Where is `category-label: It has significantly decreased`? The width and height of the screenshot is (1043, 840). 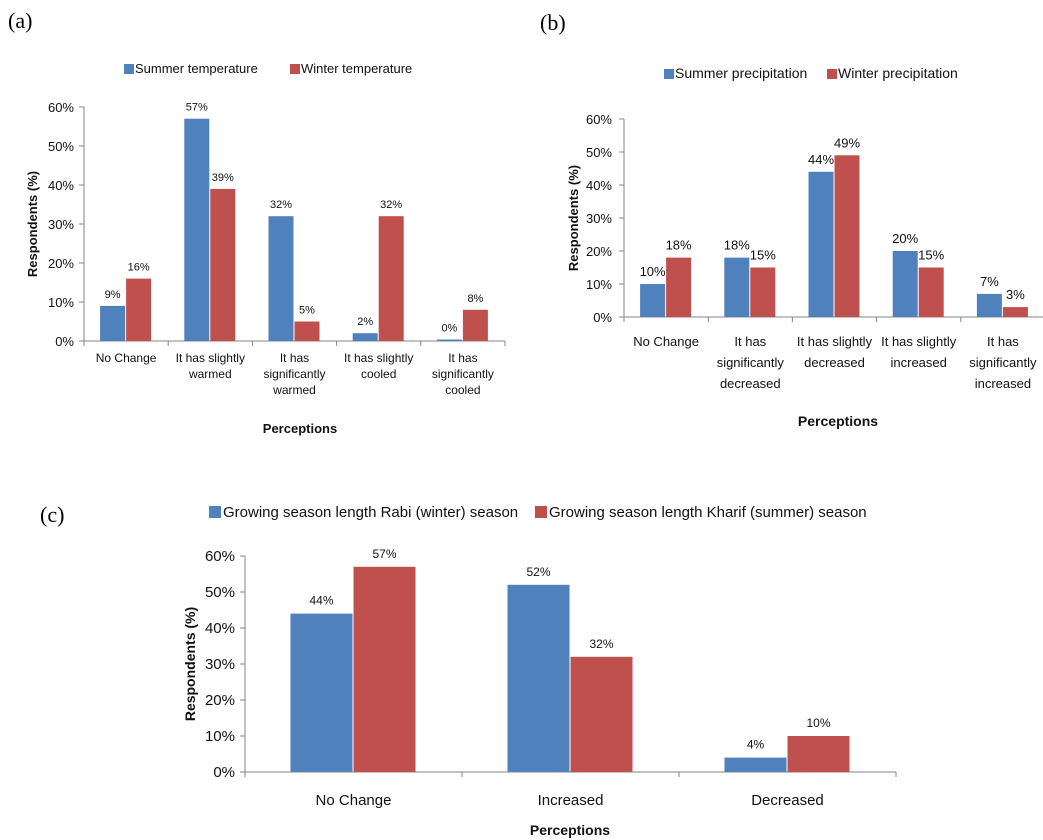 category-label: It has significantly decreased is located at coordinates (751, 362).